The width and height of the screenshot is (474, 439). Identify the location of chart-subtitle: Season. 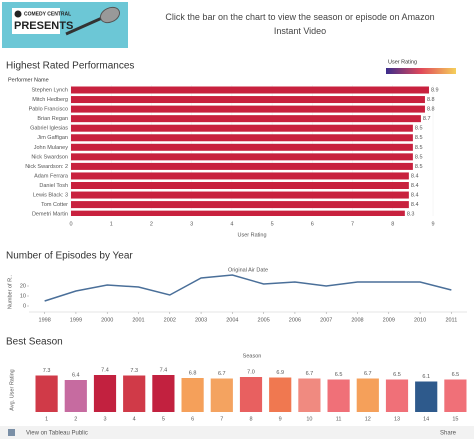
(252, 356).